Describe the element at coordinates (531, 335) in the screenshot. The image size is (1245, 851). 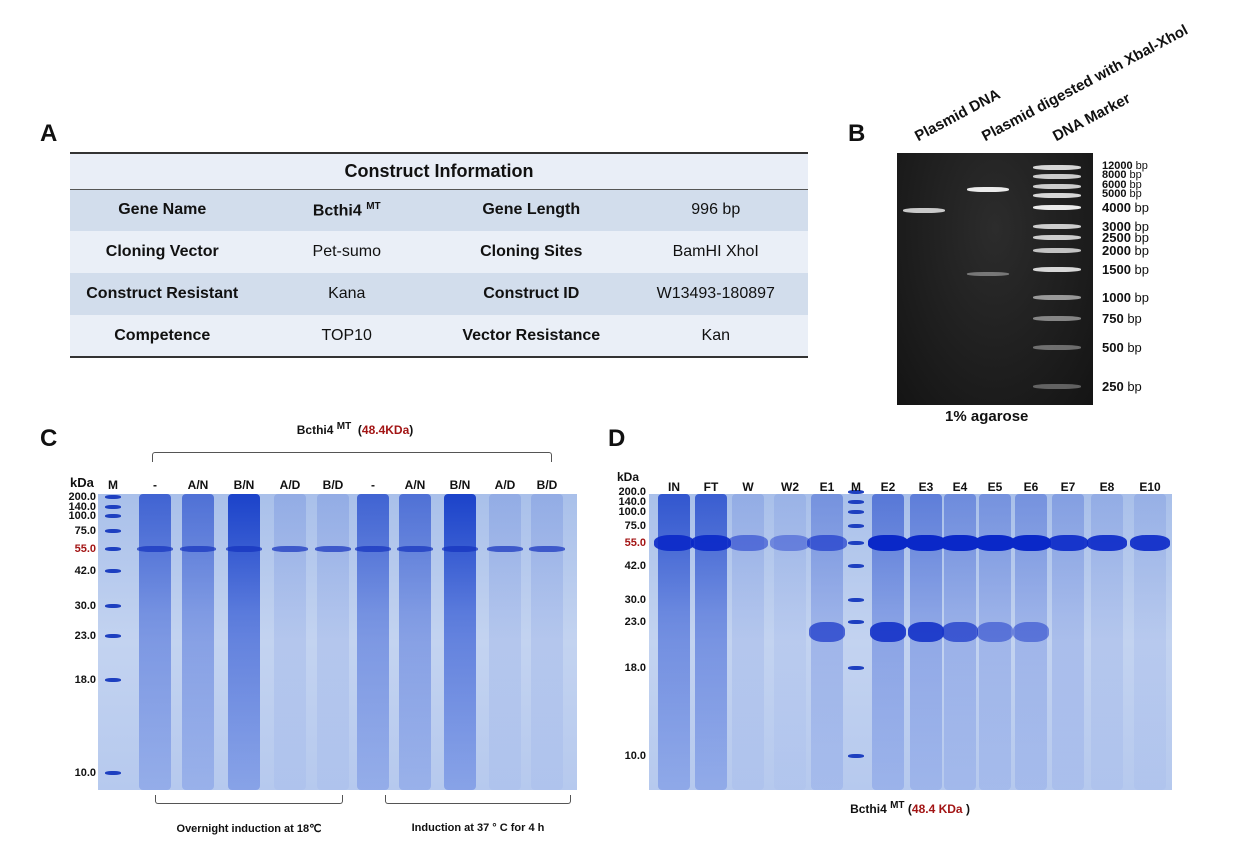
I see `cell-text: Vector Resistance` at that location.